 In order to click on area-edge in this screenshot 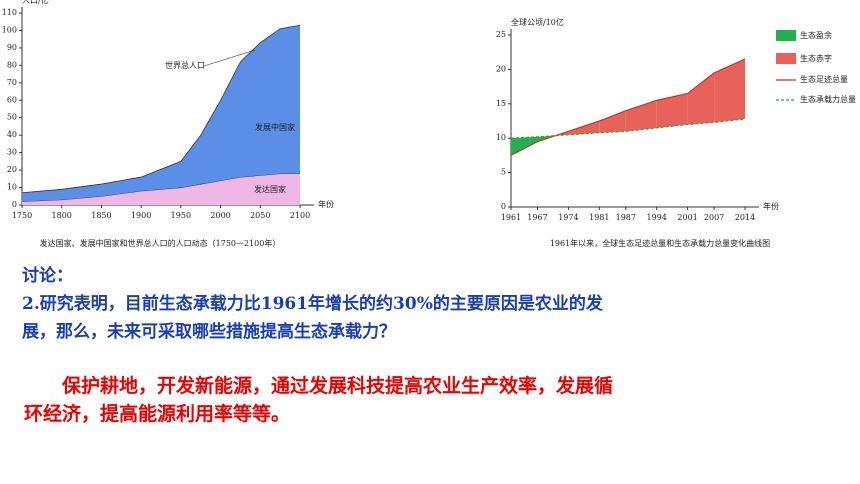, I will do `click(161, 109)`.